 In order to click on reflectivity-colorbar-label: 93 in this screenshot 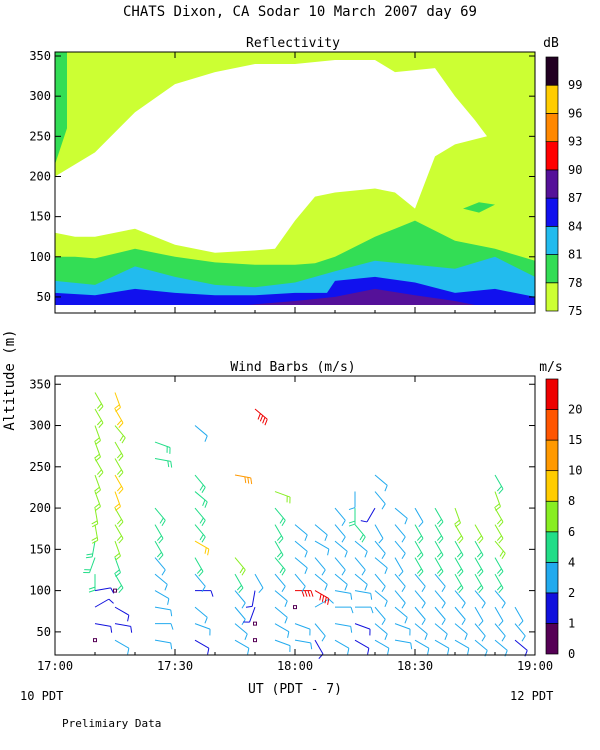, I will do `click(575, 142)`.